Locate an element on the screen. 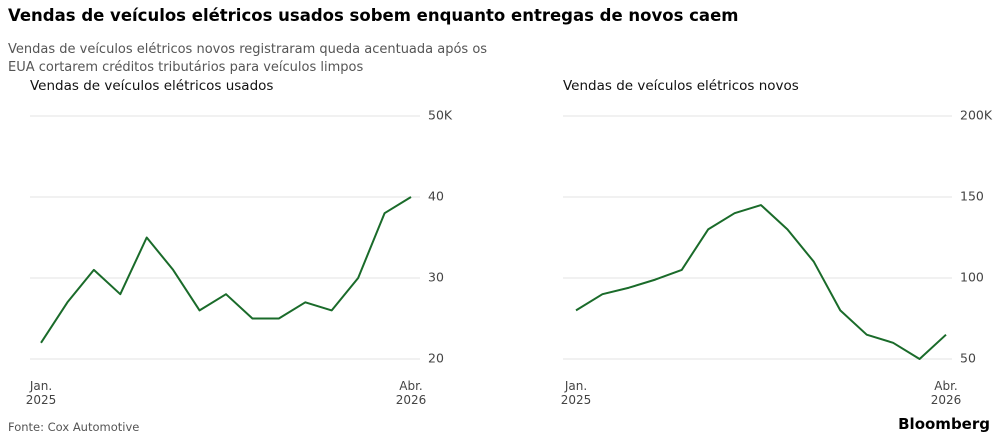 This screenshot has width=1000, height=440. y-tick-label: 50 is located at coordinates (968, 358).